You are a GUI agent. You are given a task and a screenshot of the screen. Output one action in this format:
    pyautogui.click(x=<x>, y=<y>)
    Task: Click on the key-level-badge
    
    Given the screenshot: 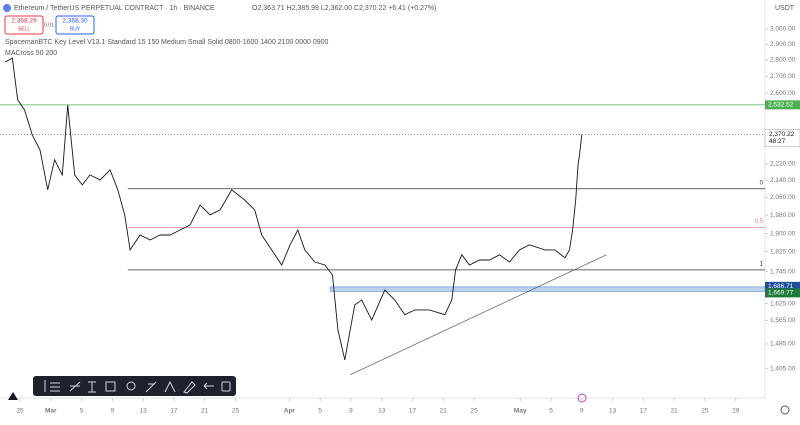 What is the action you would take?
    pyautogui.click(x=782, y=105)
    